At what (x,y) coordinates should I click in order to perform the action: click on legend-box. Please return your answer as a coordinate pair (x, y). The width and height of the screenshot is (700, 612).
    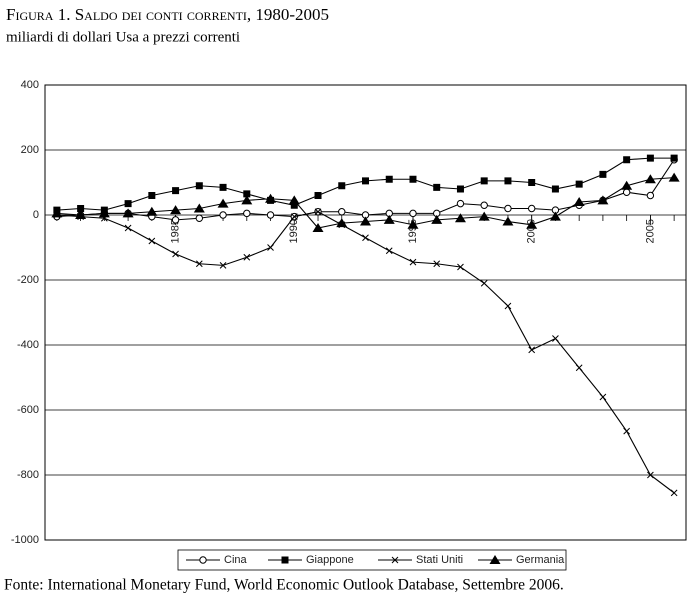
    Looking at the image, I should click on (372, 560).